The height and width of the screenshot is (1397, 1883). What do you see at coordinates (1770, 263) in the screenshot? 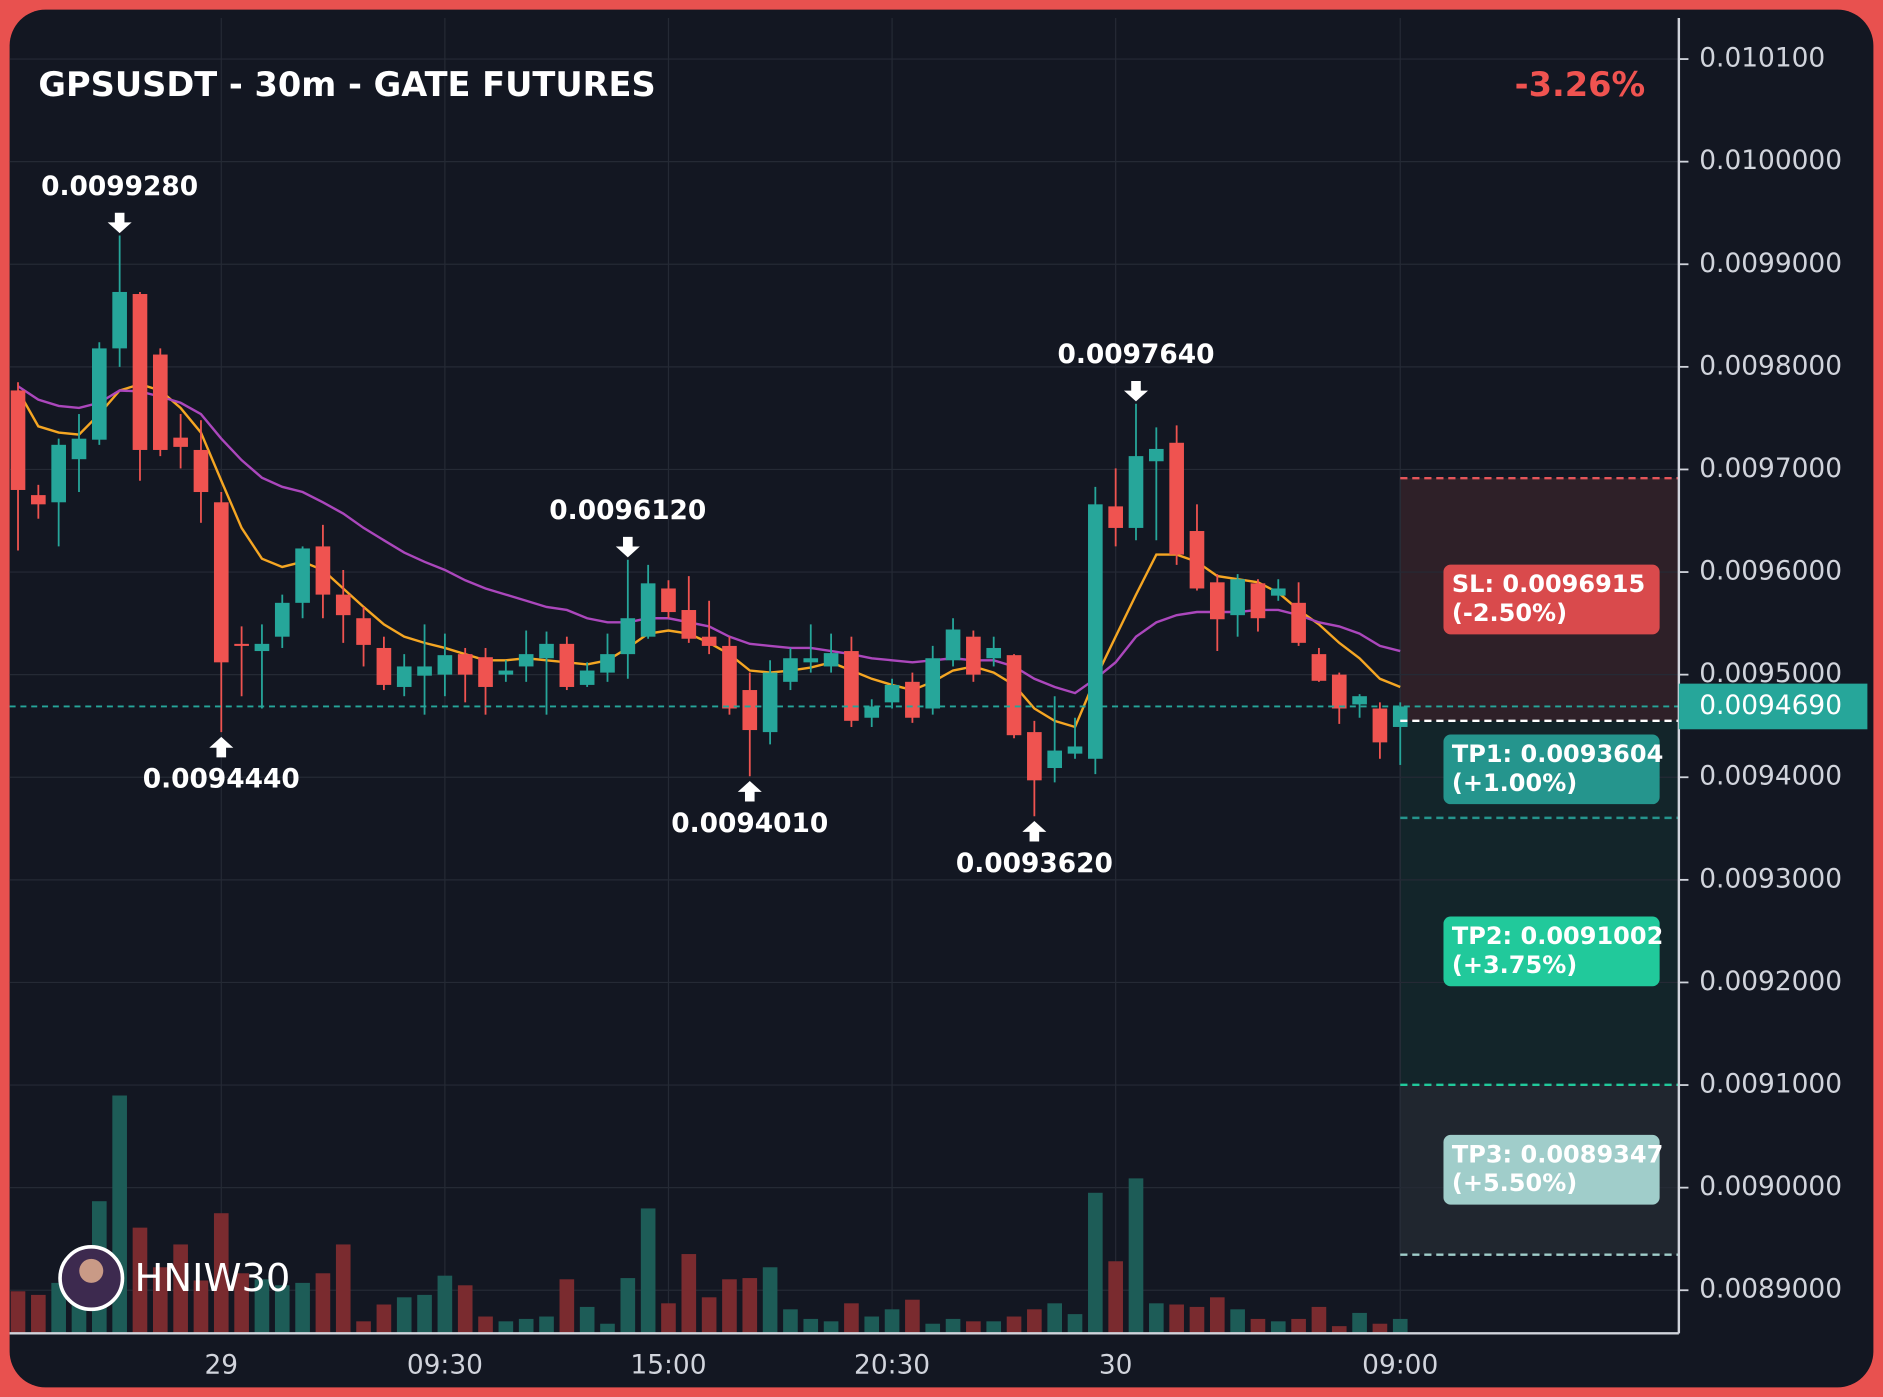
I see `y-tick-label: 0.0099000` at bounding box center [1770, 263].